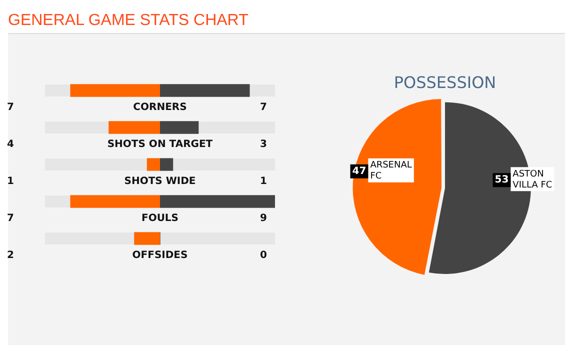 This screenshot has width=581, height=358. I want to click on slice-label: ASTON VILLA FC, so click(532, 179).